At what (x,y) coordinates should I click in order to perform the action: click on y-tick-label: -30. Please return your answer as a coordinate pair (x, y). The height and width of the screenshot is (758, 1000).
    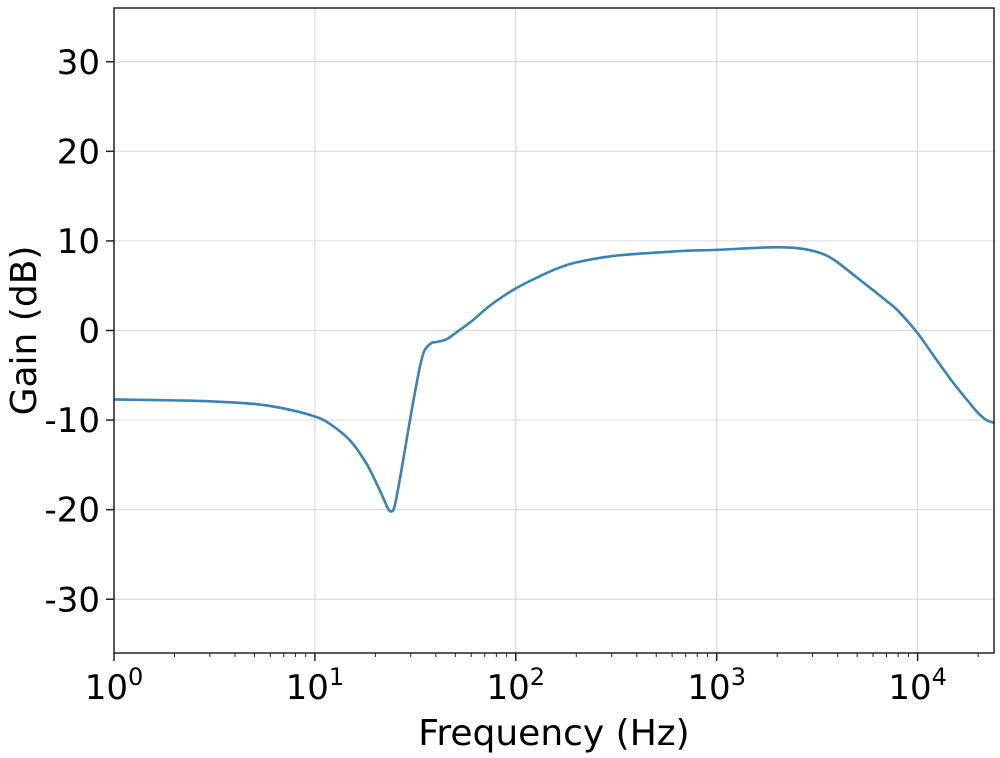
    Looking at the image, I should click on (72, 600).